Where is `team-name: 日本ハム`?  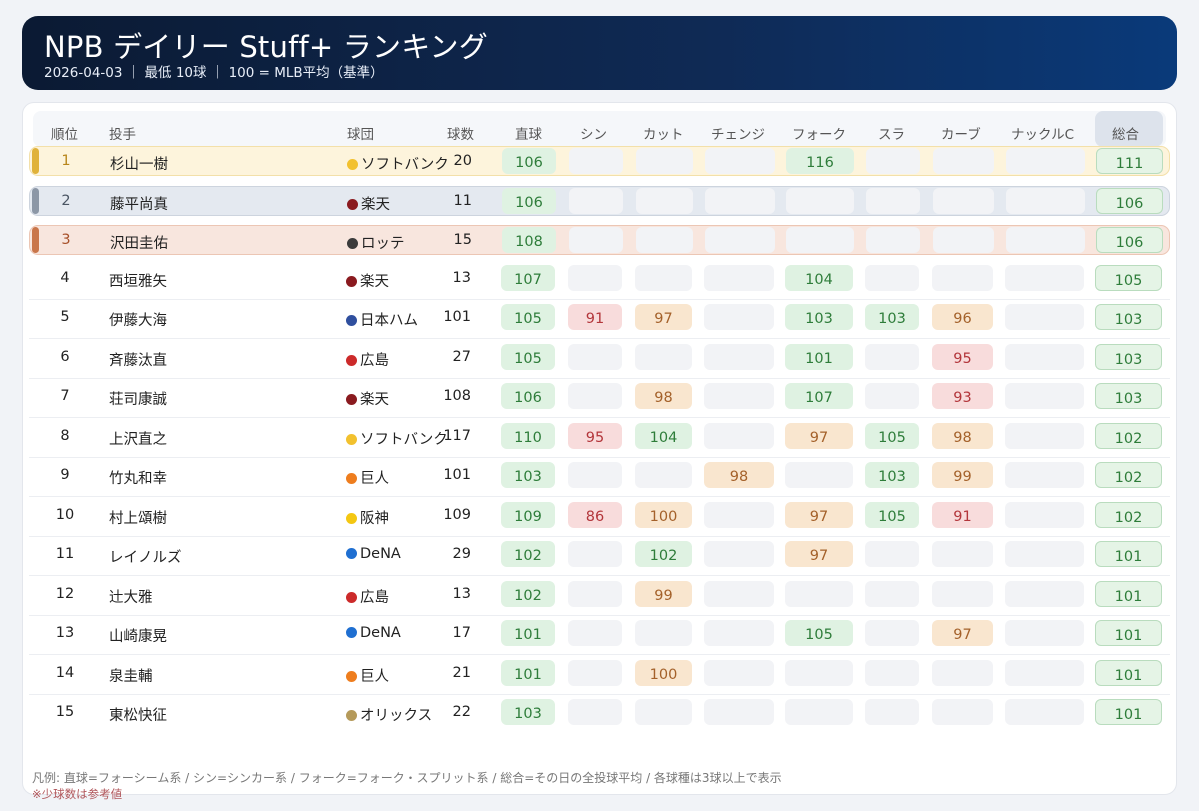 team-name: 日本ハム is located at coordinates (389, 321).